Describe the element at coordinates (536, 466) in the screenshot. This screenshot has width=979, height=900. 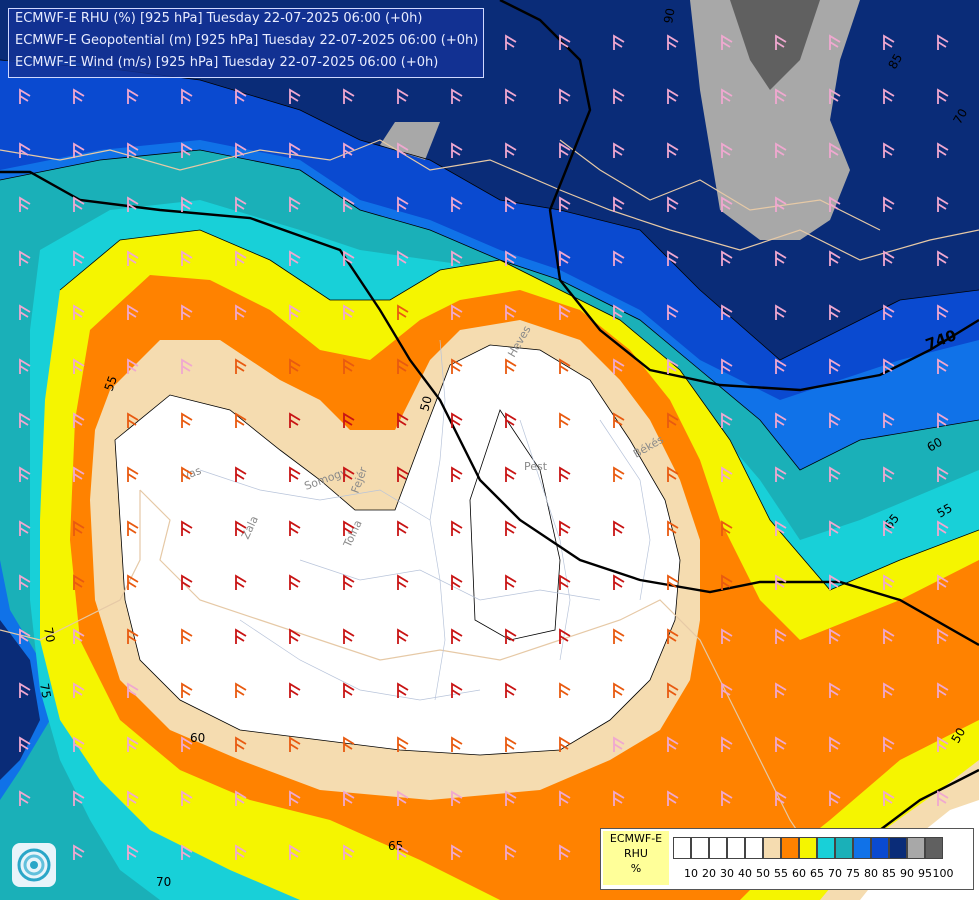
I see `place-label-pest: Pest` at that location.